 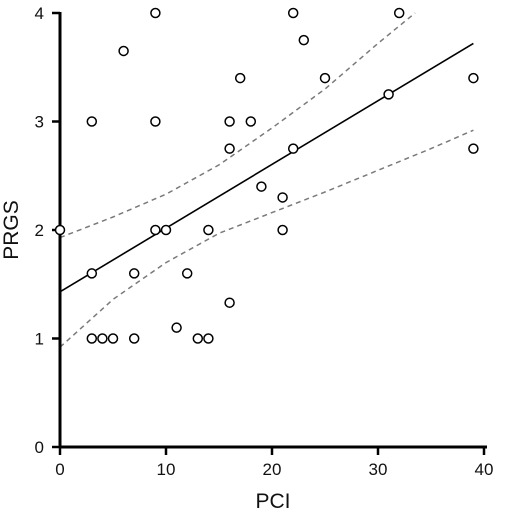 I want to click on x-tick-label: 0, so click(x=59, y=469).